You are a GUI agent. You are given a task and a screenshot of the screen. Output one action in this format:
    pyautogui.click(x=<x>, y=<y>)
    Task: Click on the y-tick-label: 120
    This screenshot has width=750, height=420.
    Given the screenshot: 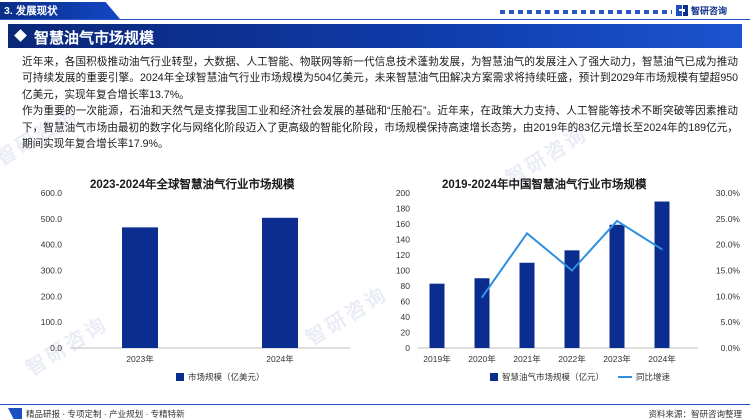 What is the action you would take?
    pyautogui.click(x=403, y=255)
    